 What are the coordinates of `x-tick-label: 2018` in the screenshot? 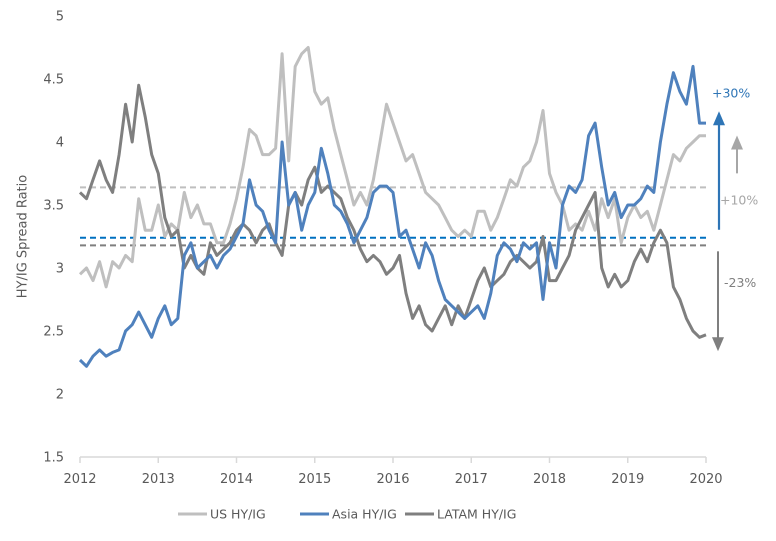 It's located at (549, 479).